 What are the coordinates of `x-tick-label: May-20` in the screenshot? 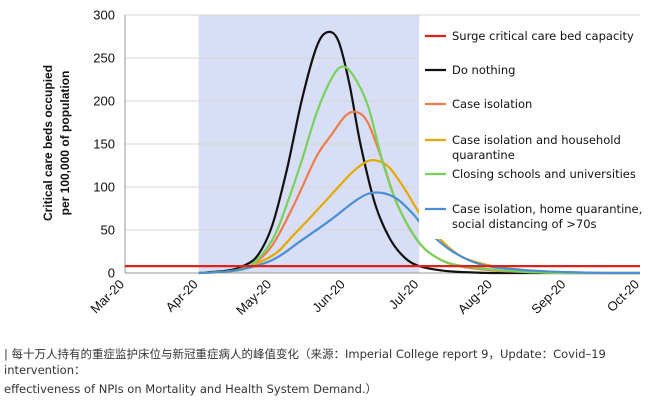 It's located at (253, 297).